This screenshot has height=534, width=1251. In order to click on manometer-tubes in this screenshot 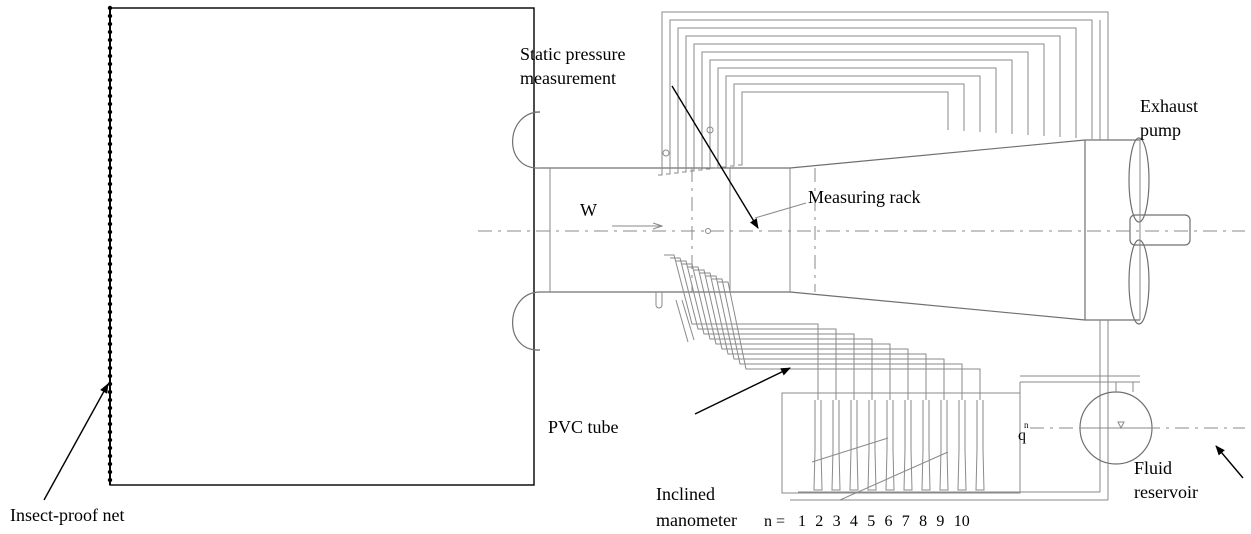, I will do `click(899, 445)`.